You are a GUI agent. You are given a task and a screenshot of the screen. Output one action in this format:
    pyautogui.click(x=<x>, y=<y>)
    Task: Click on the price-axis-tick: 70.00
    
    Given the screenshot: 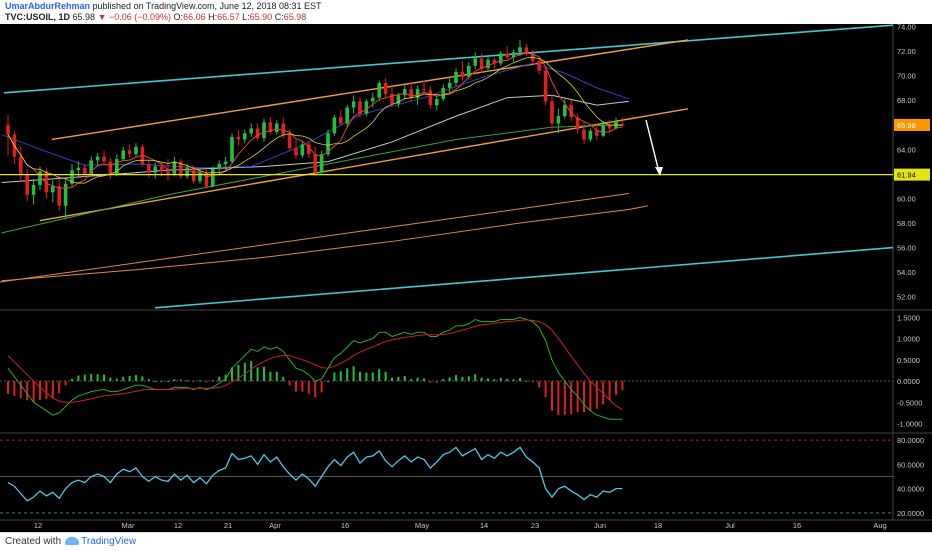 What is the action you would take?
    pyautogui.click(x=906, y=76)
    